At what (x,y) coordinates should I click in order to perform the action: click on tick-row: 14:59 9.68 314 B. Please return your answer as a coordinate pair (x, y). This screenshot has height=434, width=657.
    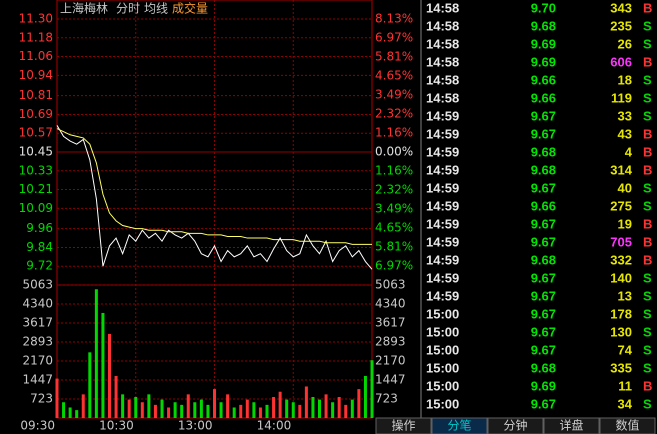
    Looking at the image, I should click on (539, 169).